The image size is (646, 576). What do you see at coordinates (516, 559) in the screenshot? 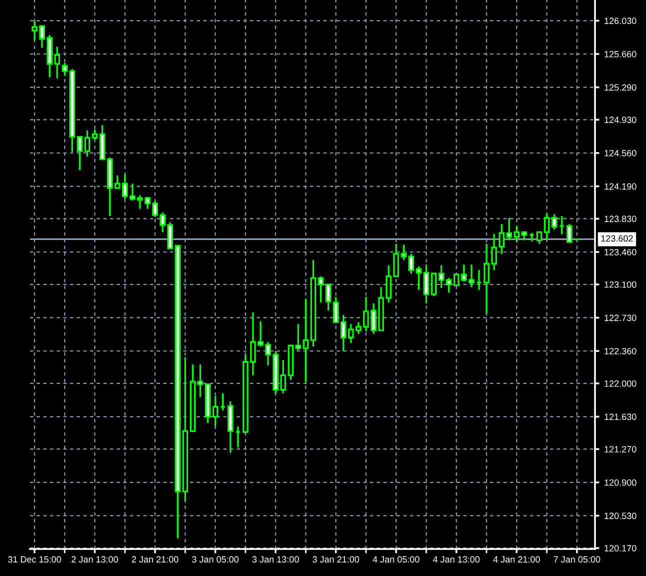
I see `x-tick-label: 4 Jan 21:00` at bounding box center [516, 559].